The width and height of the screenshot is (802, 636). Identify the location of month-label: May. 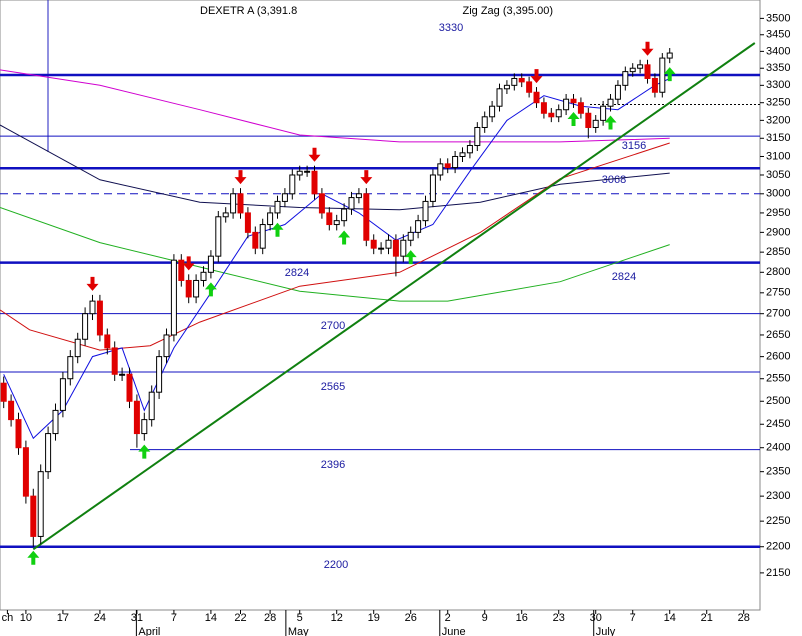
(298, 631).